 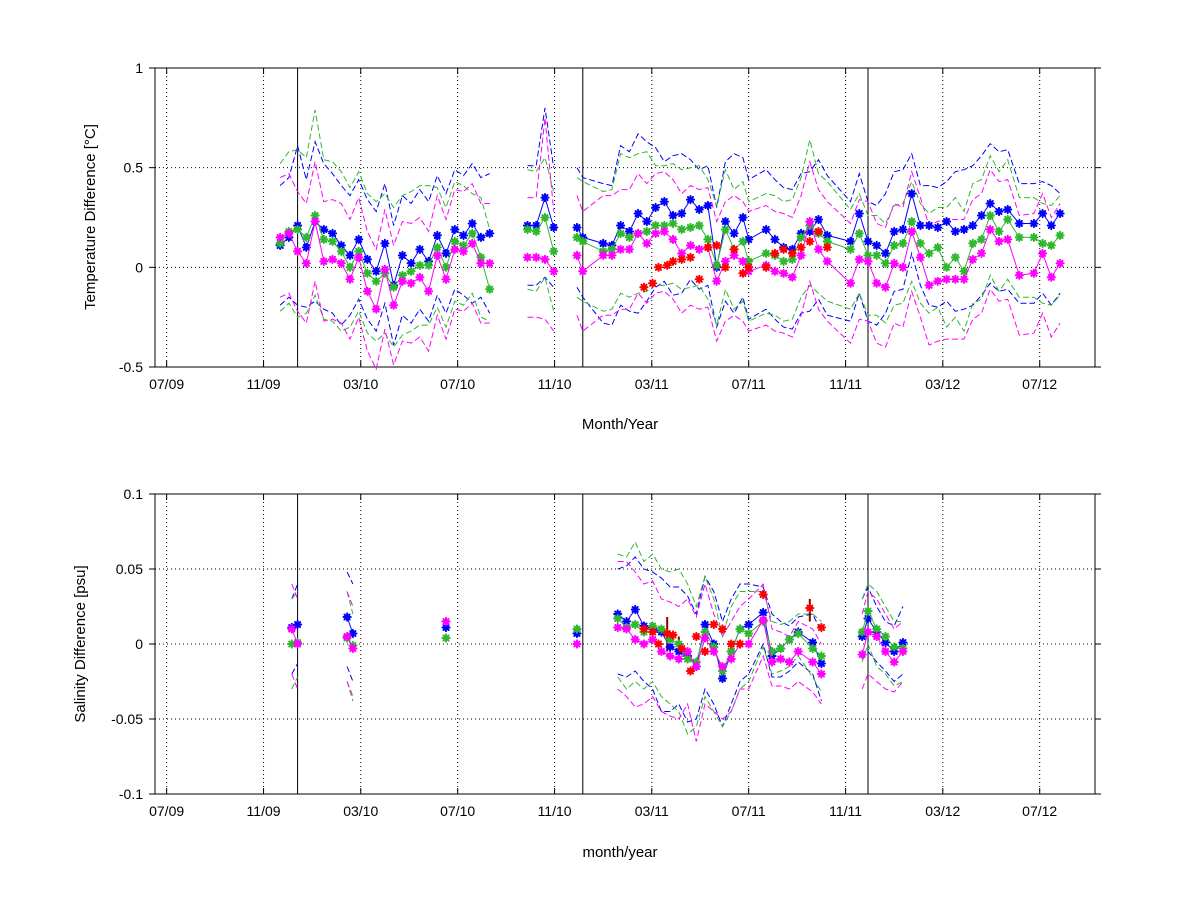 I want to click on salinity-series, so click(x=597, y=647).